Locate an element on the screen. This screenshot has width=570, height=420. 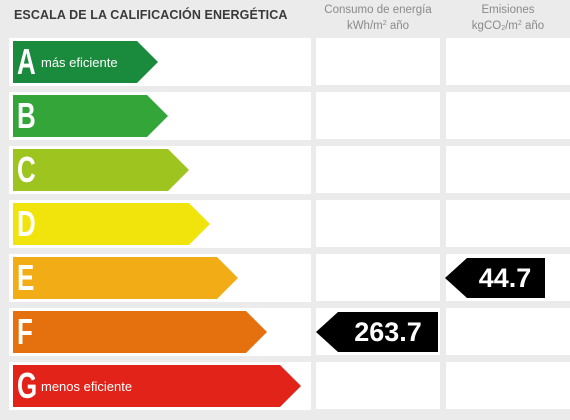
rating-arrow-c: C is located at coordinates (101, 170).